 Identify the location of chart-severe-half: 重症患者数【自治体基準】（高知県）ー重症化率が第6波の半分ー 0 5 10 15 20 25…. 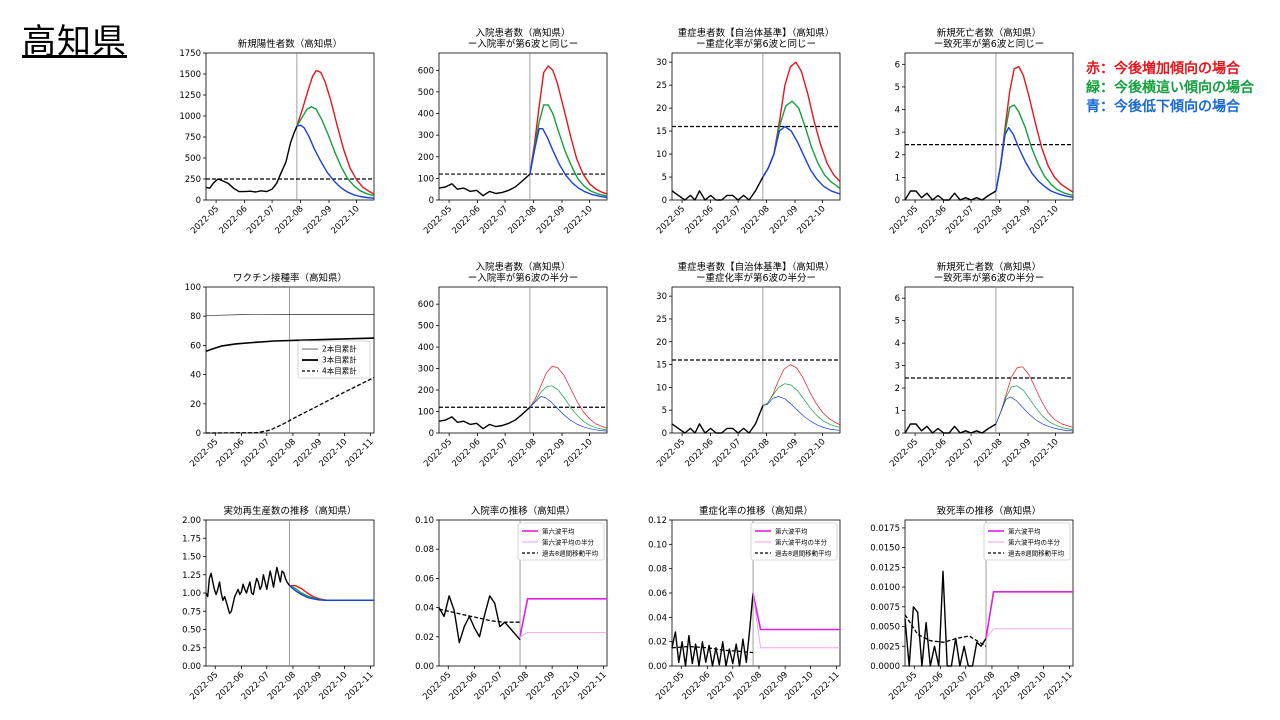
(748, 365).